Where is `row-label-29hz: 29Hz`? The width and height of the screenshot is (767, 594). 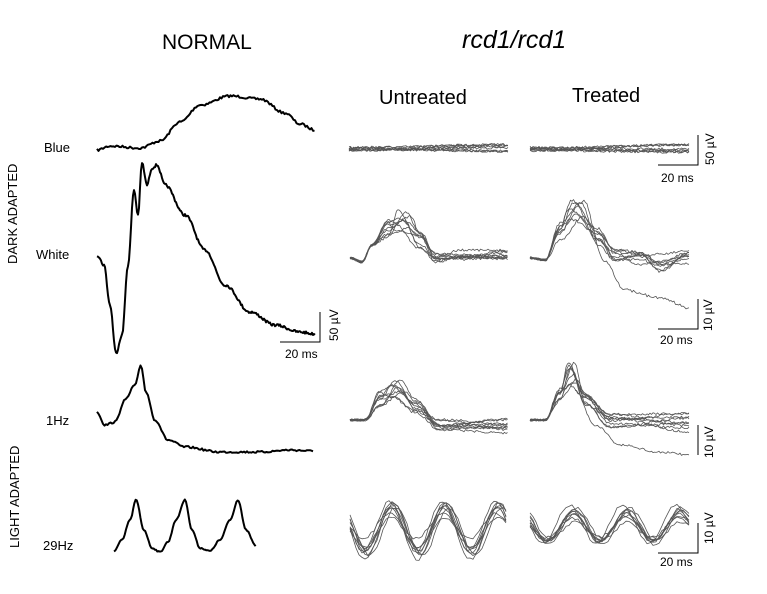 row-label-29hz: 29Hz is located at coordinates (58, 545).